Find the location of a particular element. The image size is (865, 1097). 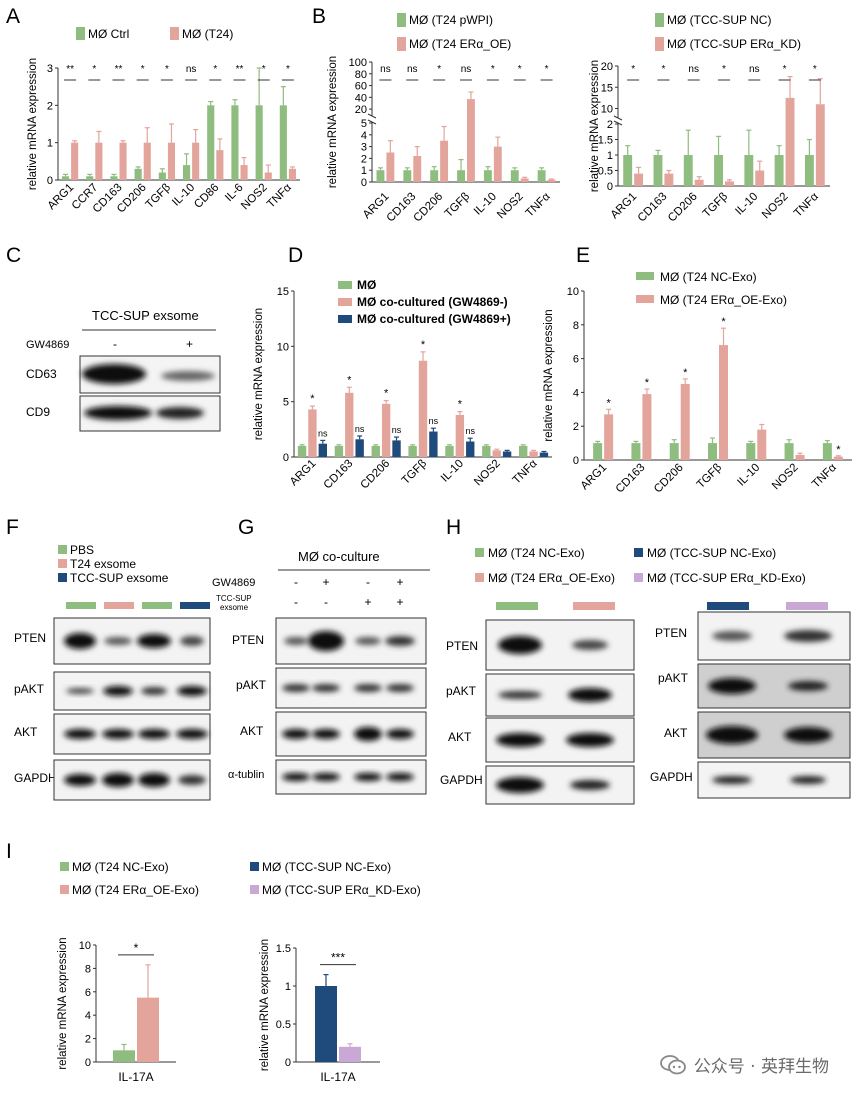

blot-h-row-pten-r: PTEN is located at coordinates (671, 633).